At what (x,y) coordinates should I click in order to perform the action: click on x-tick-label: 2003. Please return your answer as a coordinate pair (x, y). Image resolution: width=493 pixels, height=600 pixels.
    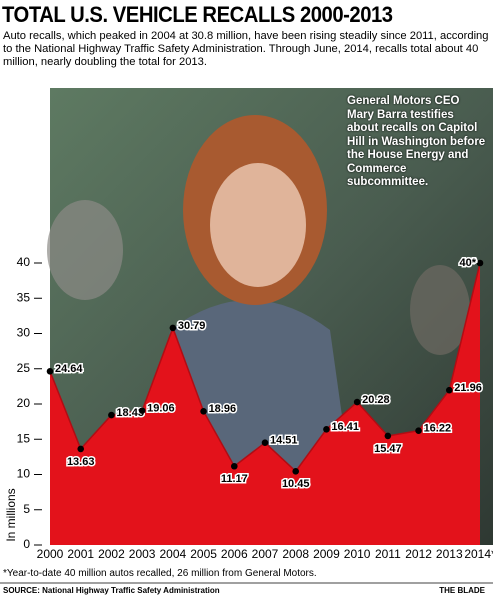
    Looking at the image, I should click on (142, 554).